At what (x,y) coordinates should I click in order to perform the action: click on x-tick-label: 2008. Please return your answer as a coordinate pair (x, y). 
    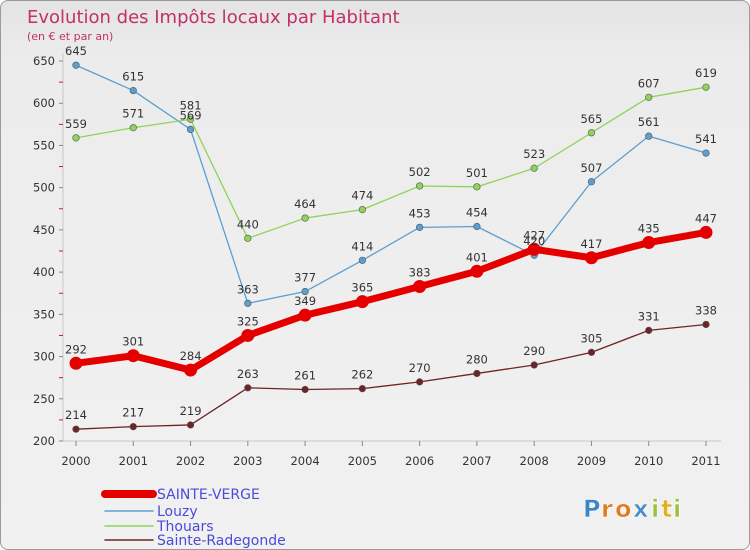
    Looking at the image, I should click on (534, 461).